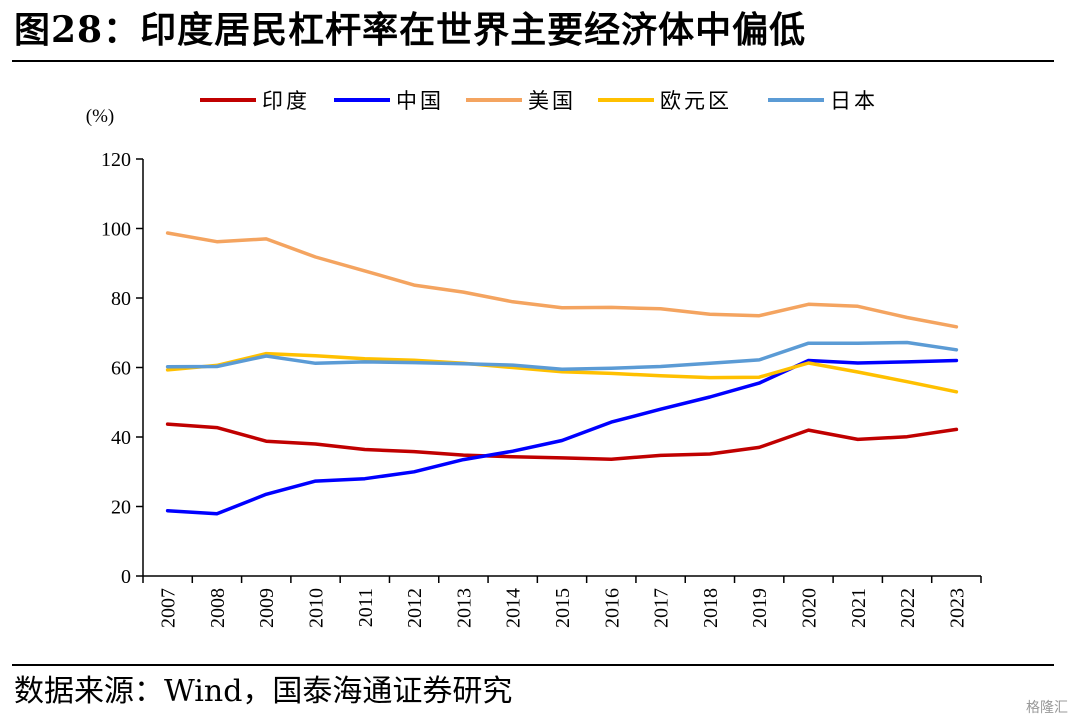 Image resolution: width=1080 pixels, height=722 pixels. I want to click on x-tick-label: 2013, so click(464, 608).